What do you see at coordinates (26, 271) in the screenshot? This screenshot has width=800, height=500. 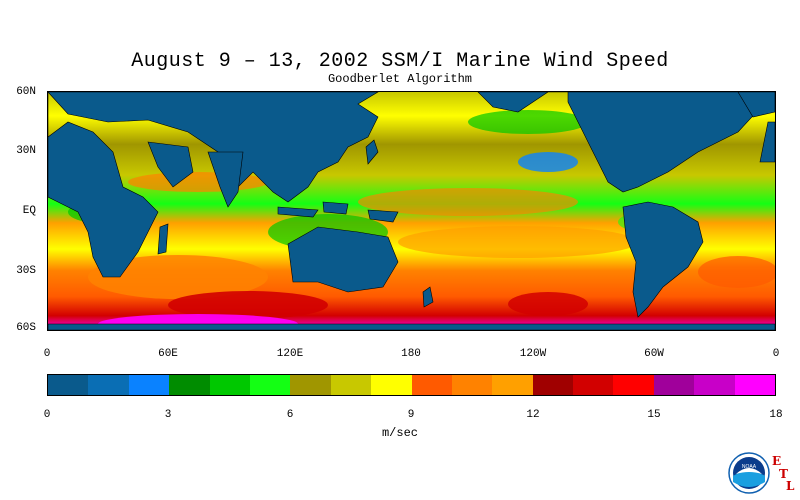 I see `lat-label-30s: 30S` at bounding box center [26, 271].